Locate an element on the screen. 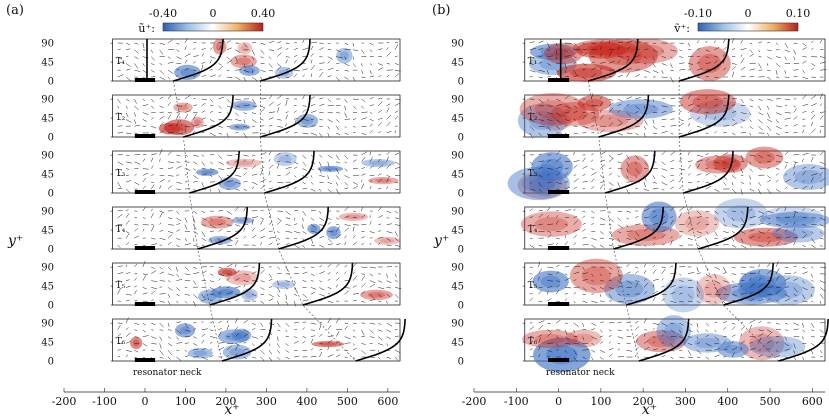 The image size is (829, 420). colorbar-tick-label: 0.10 is located at coordinates (798, 13).